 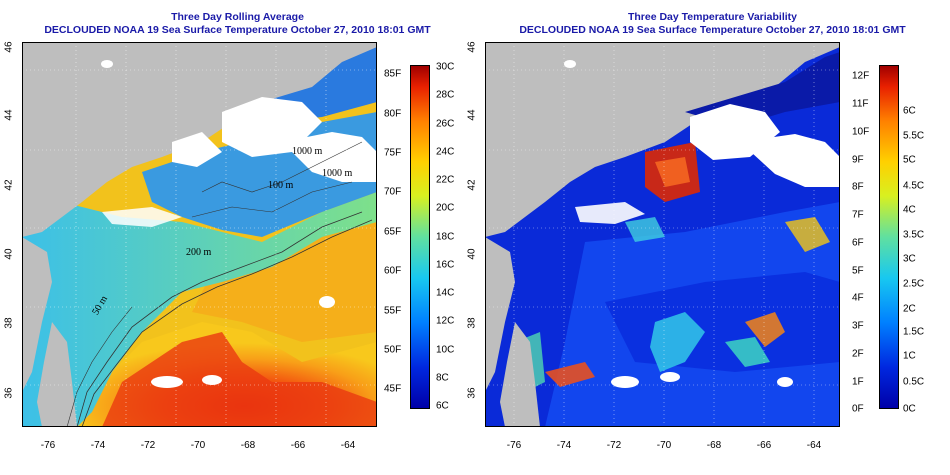 What do you see at coordinates (858, 409) in the screenshot?
I see `colorbar-f-label: 0F` at bounding box center [858, 409].